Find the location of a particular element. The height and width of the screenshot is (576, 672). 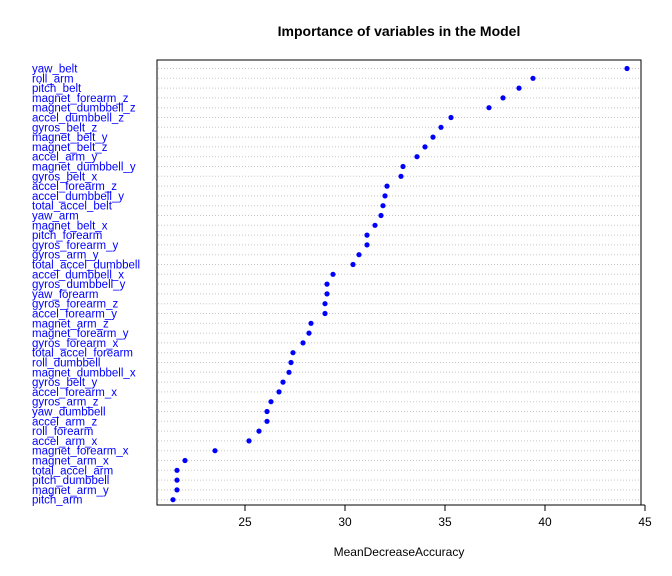

variable-label: magnet_belt_z is located at coordinates (70, 148).